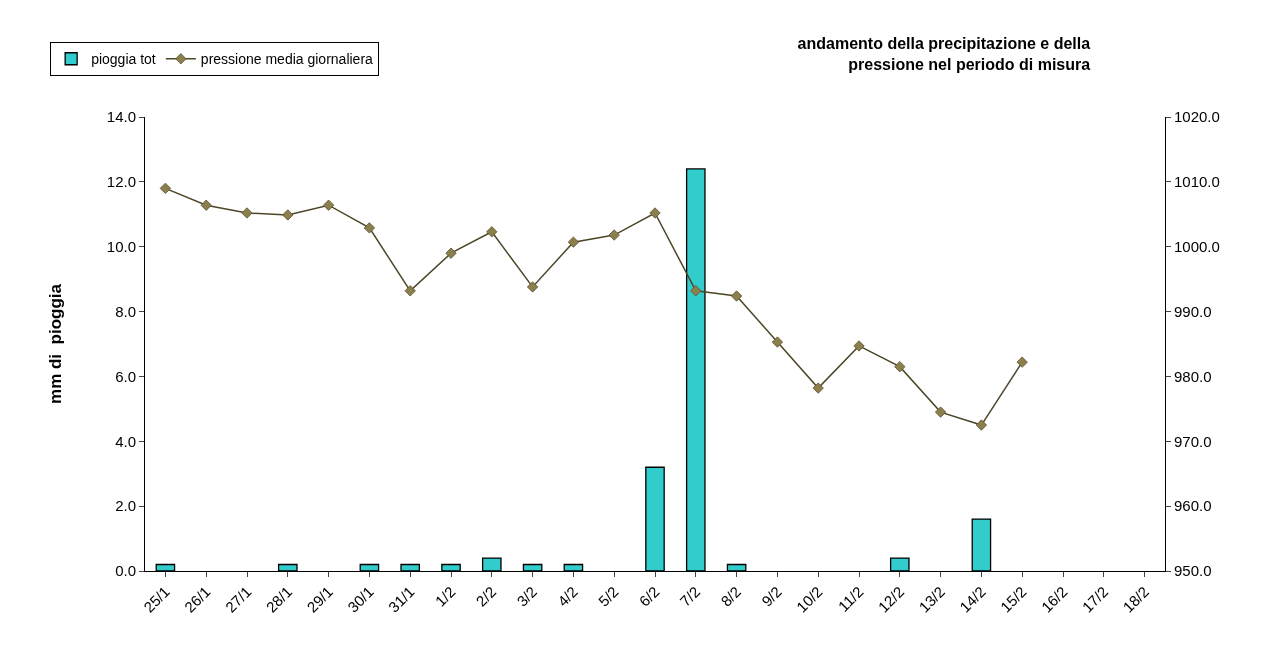 The image size is (1275, 653). Describe the element at coordinates (125, 311) in the screenshot. I see `y-tick-label: 8.0` at that location.